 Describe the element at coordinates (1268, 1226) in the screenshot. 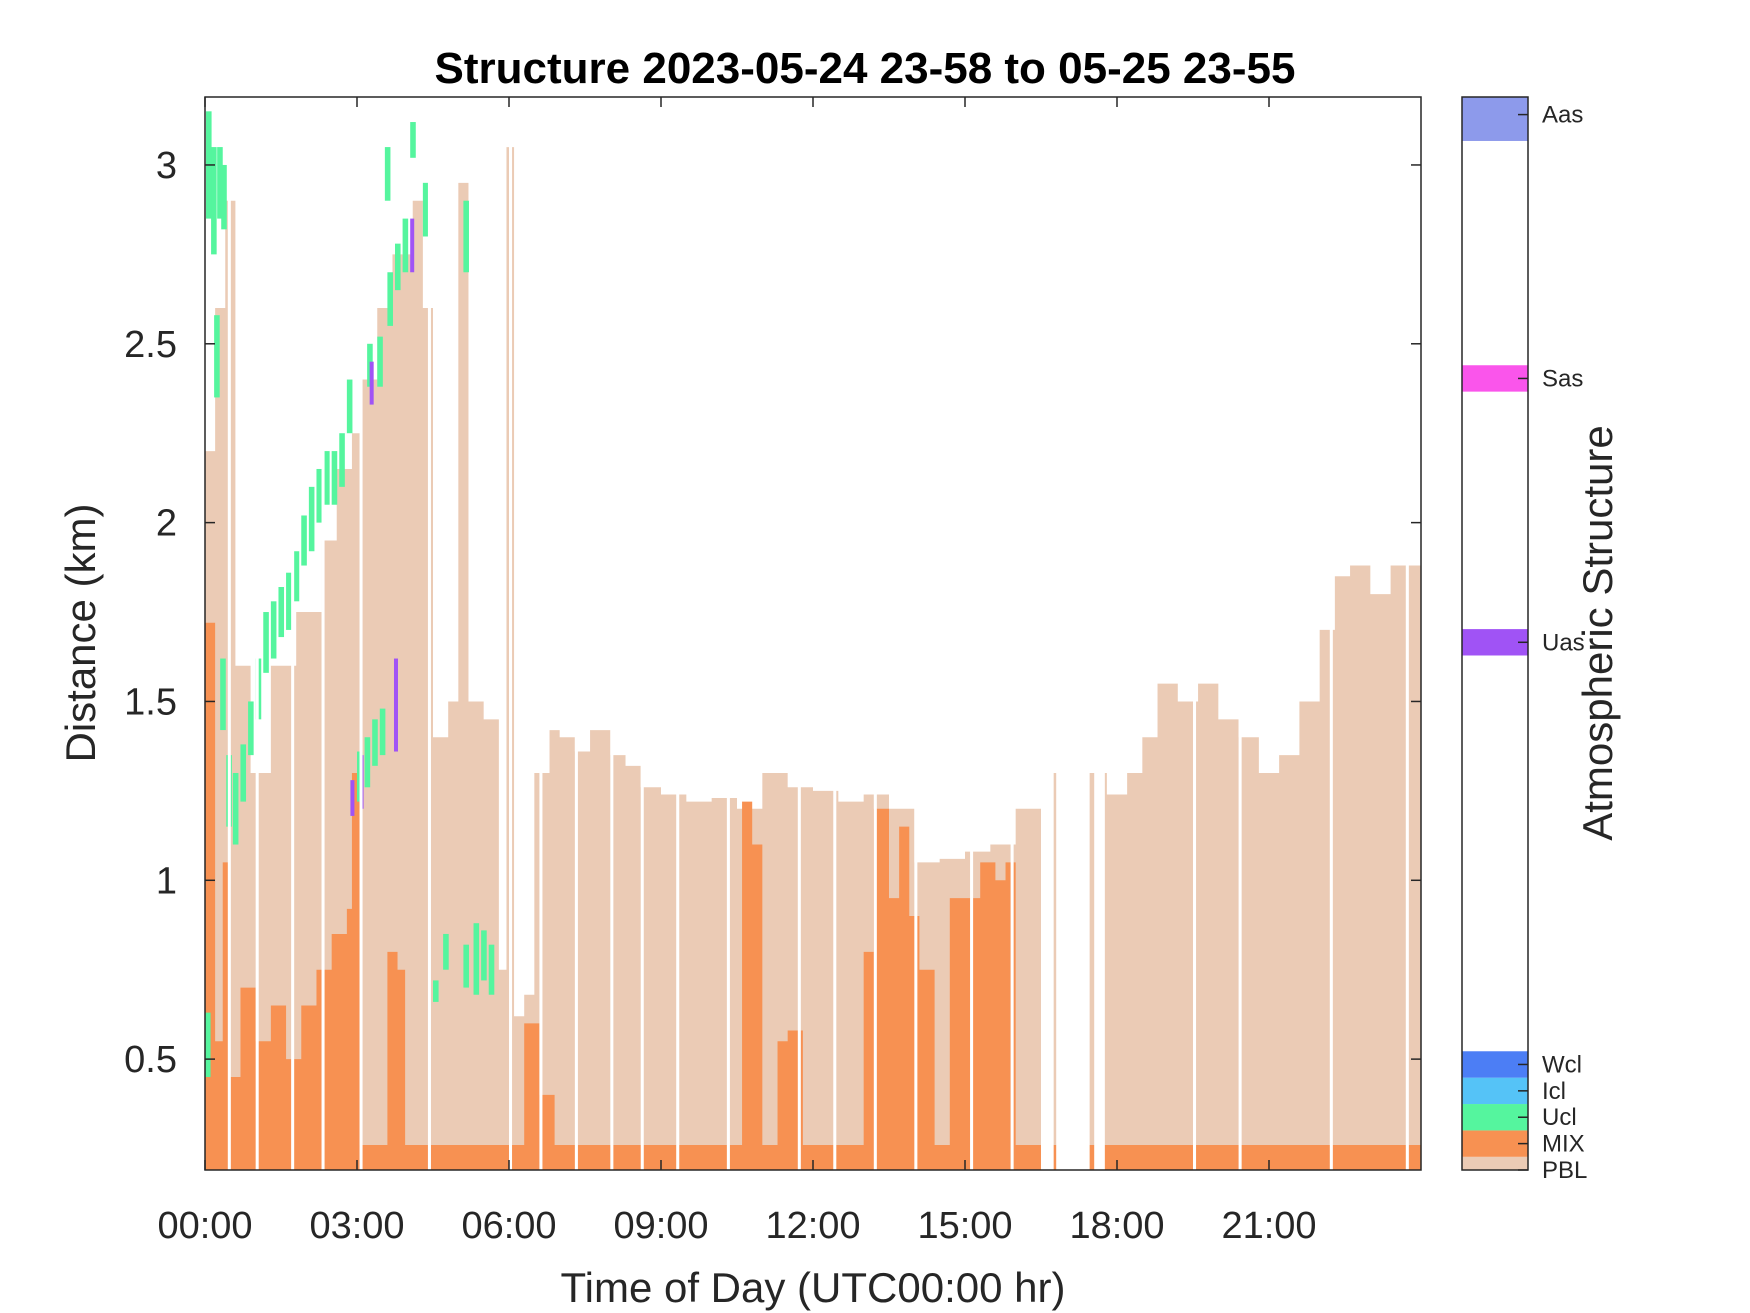

I see `x-tick-label: 21:00` at that location.